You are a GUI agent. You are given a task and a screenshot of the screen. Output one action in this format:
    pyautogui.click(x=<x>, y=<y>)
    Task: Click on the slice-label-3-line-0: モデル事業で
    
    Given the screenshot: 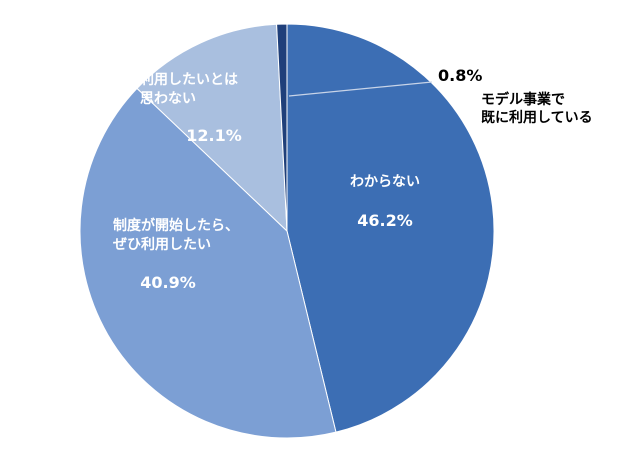 What is the action you would take?
    pyautogui.click(x=523, y=99)
    